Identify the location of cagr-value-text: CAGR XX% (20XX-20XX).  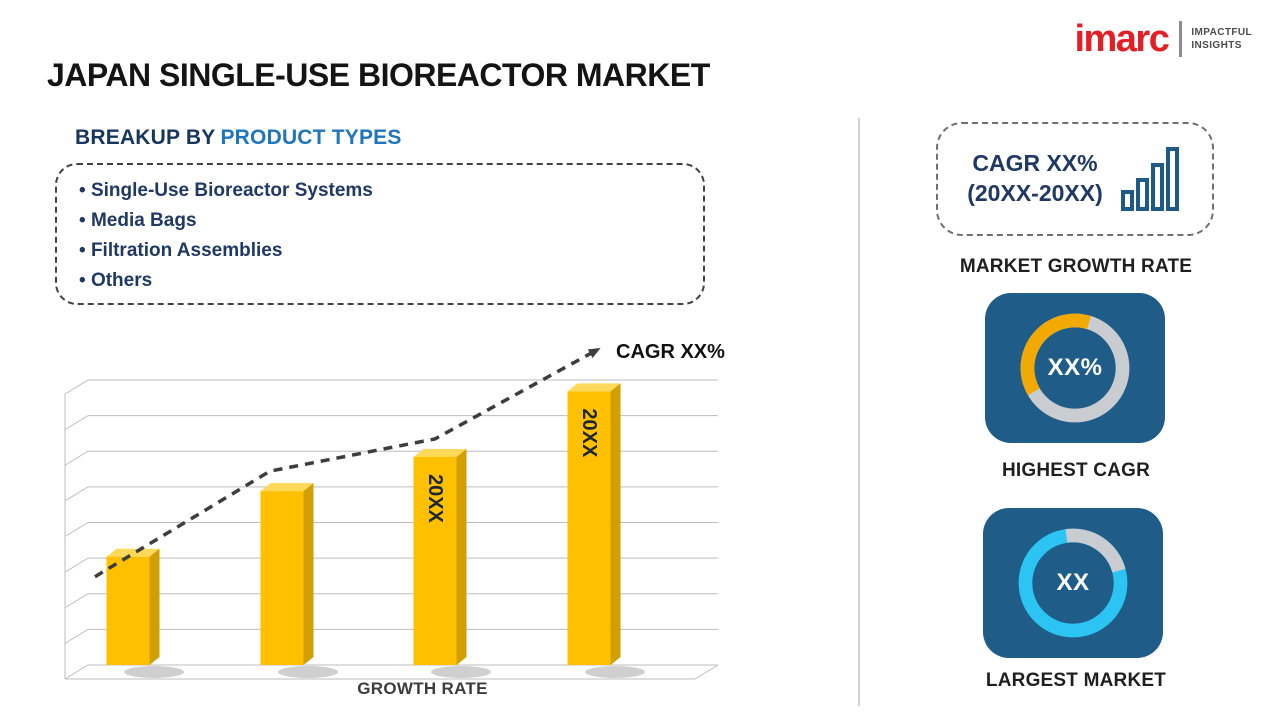
(1035, 179).